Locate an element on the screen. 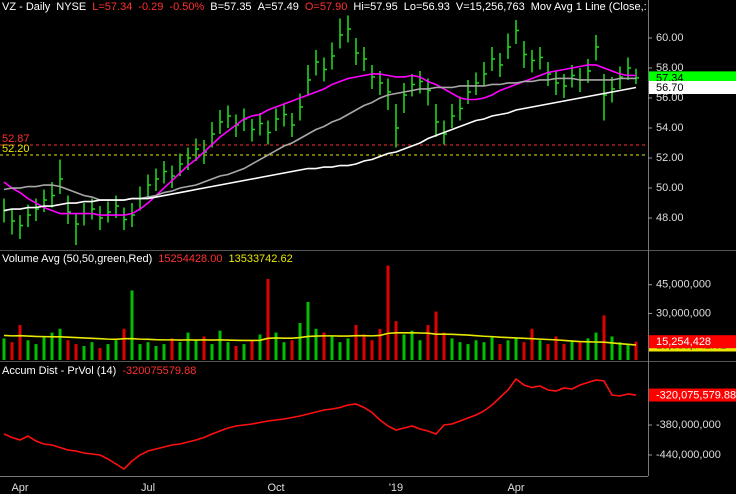 The width and height of the screenshot is (736, 494). x-tick-label: Apr is located at coordinates (19, 488).